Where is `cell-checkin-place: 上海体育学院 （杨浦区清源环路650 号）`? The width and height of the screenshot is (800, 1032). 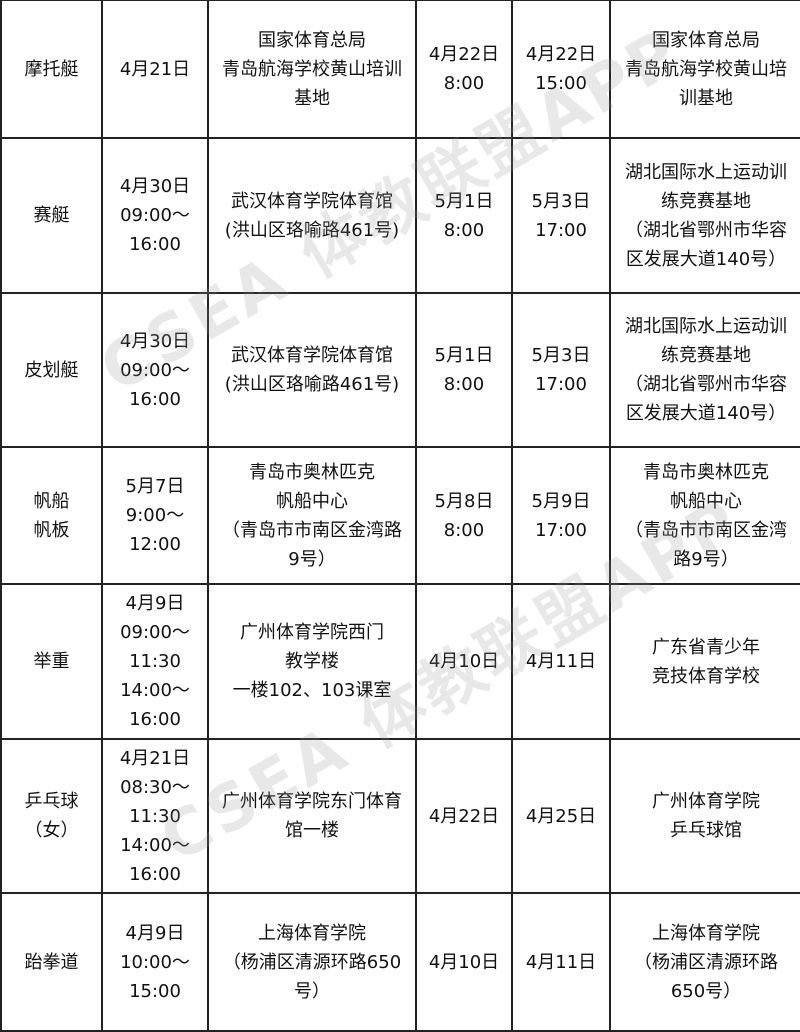 cell-checkin-place: 上海体育学院 （杨浦区清源环路650 号） is located at coordinates (312, 962).